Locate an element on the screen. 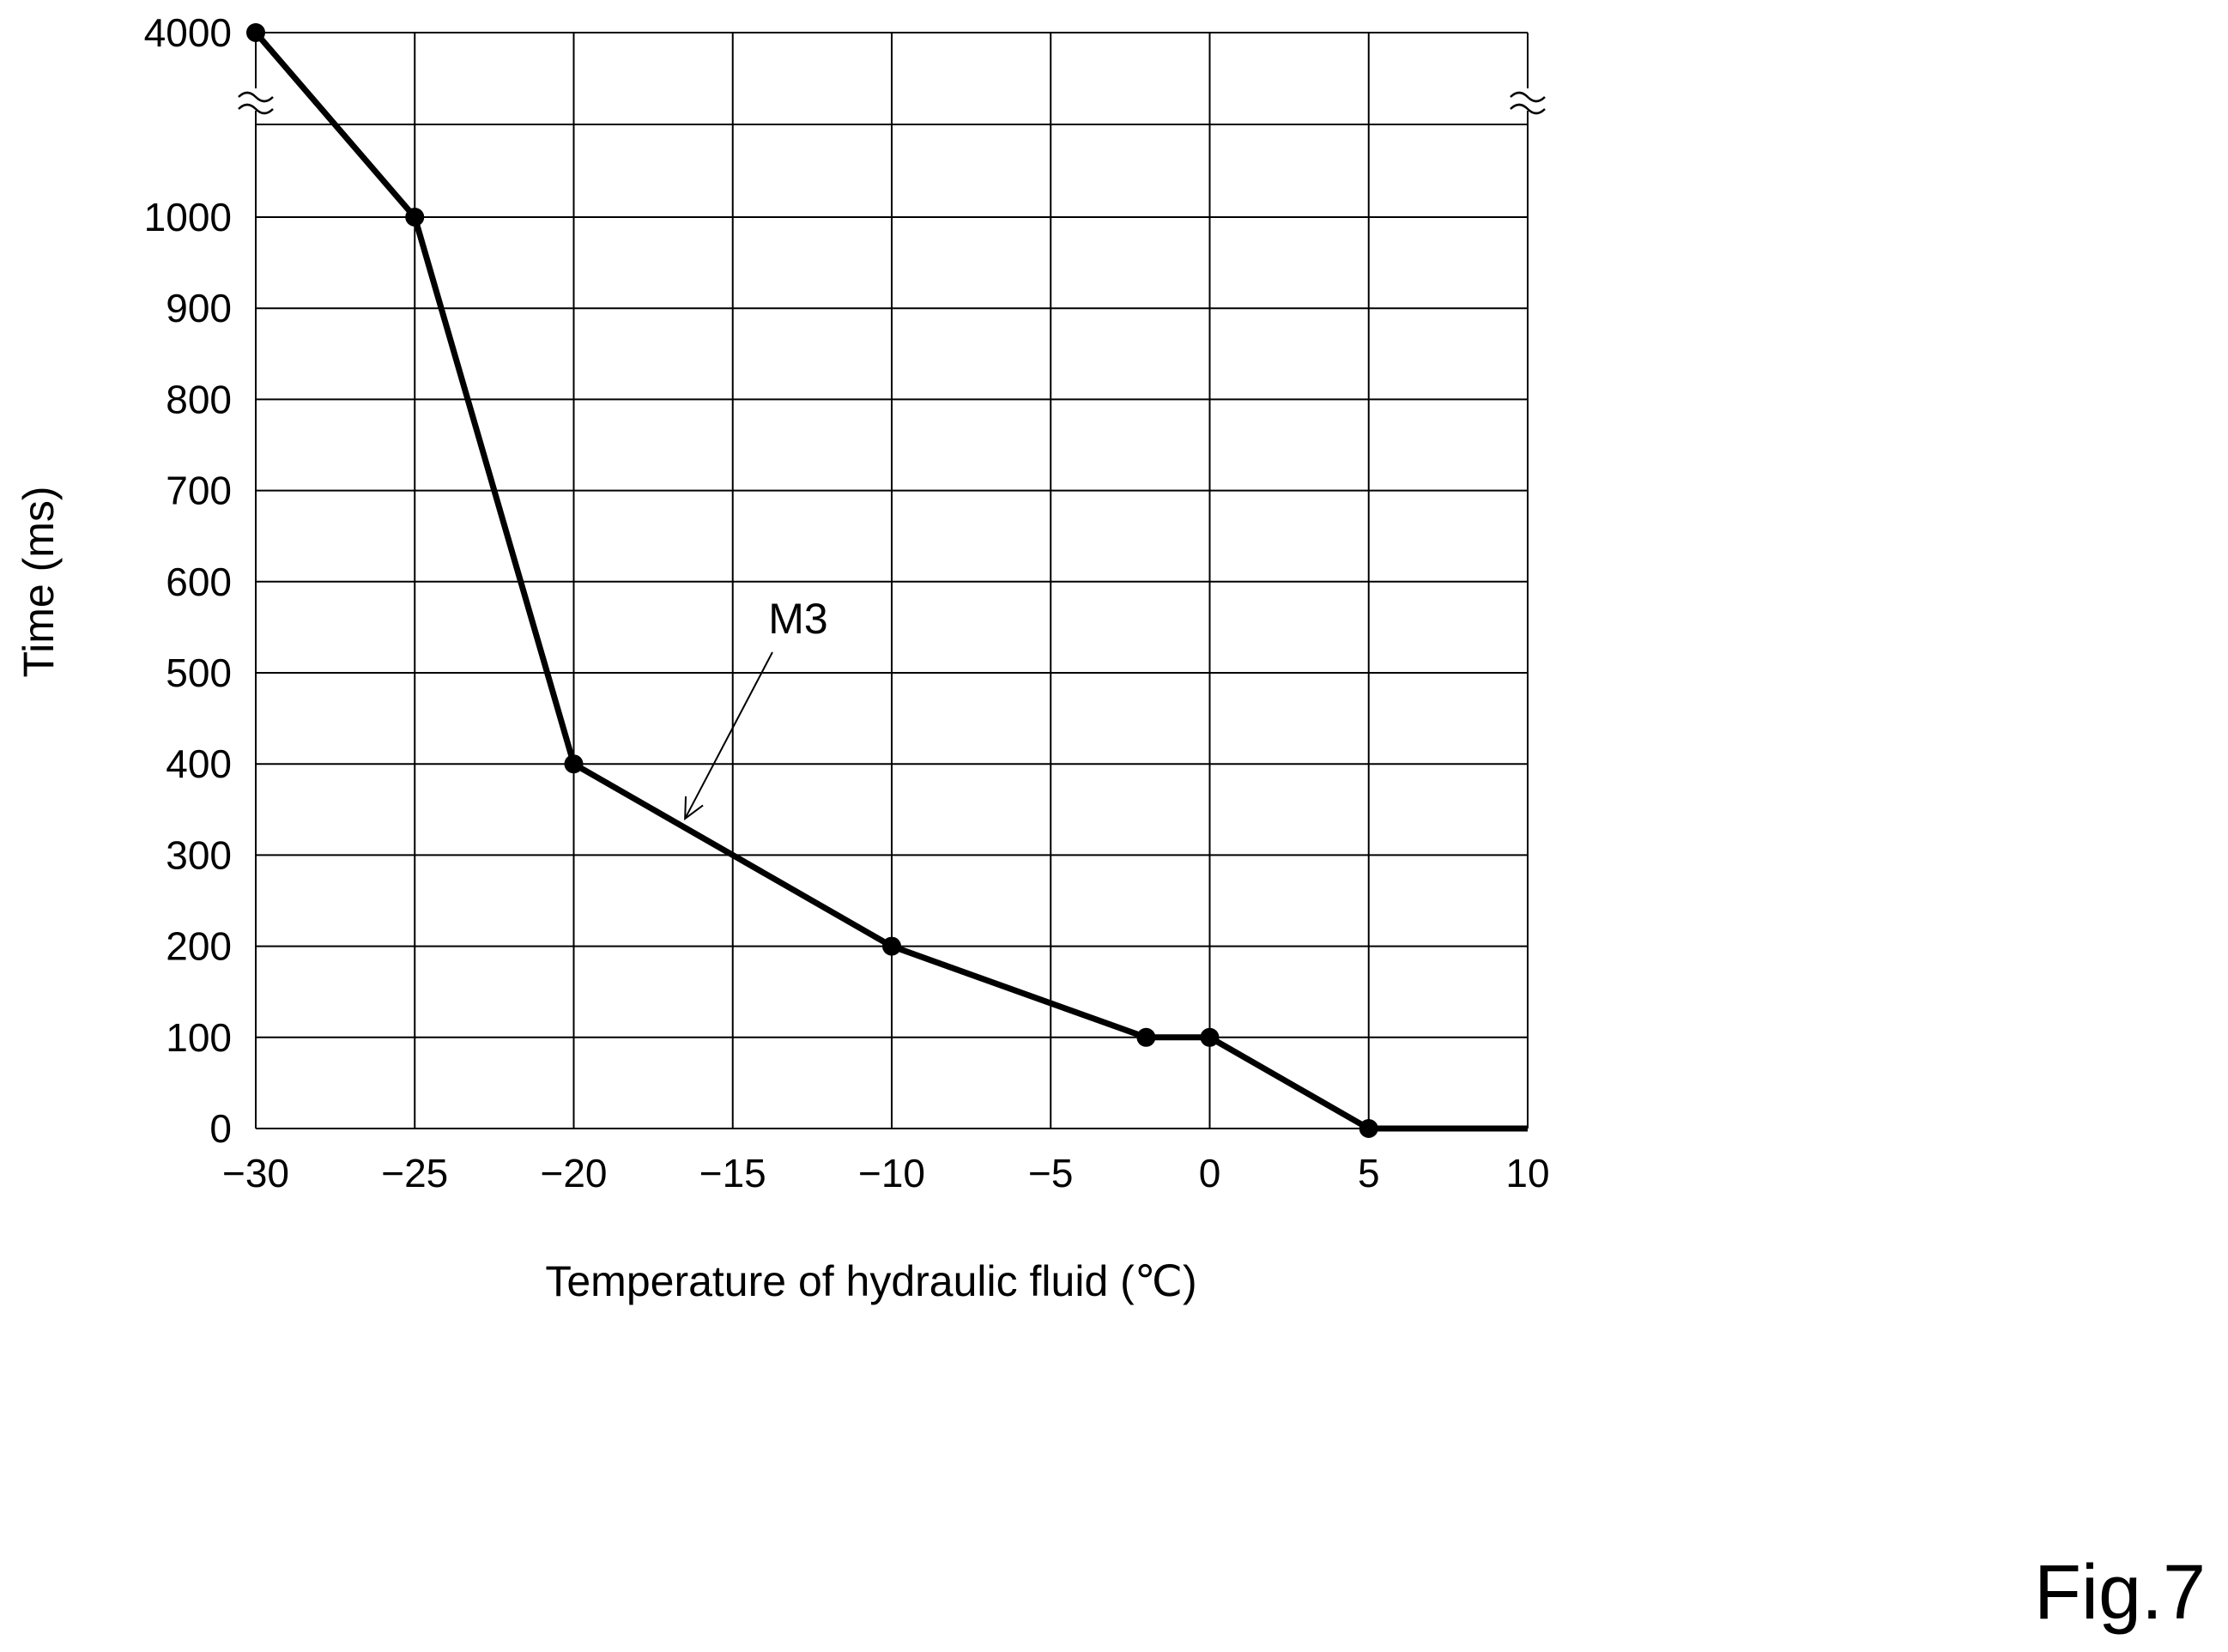 The height and width of the screenshot is (1652, 2228). annotation-arrow-line is located at coordinates (728, 735).